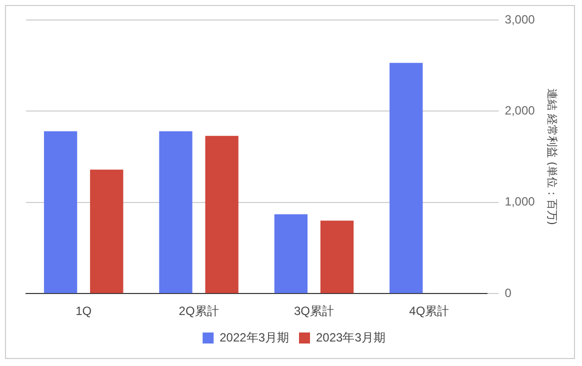  I want to click on y-axis-title: 連結 経常利益 (単位：百万), so click(552, 157).